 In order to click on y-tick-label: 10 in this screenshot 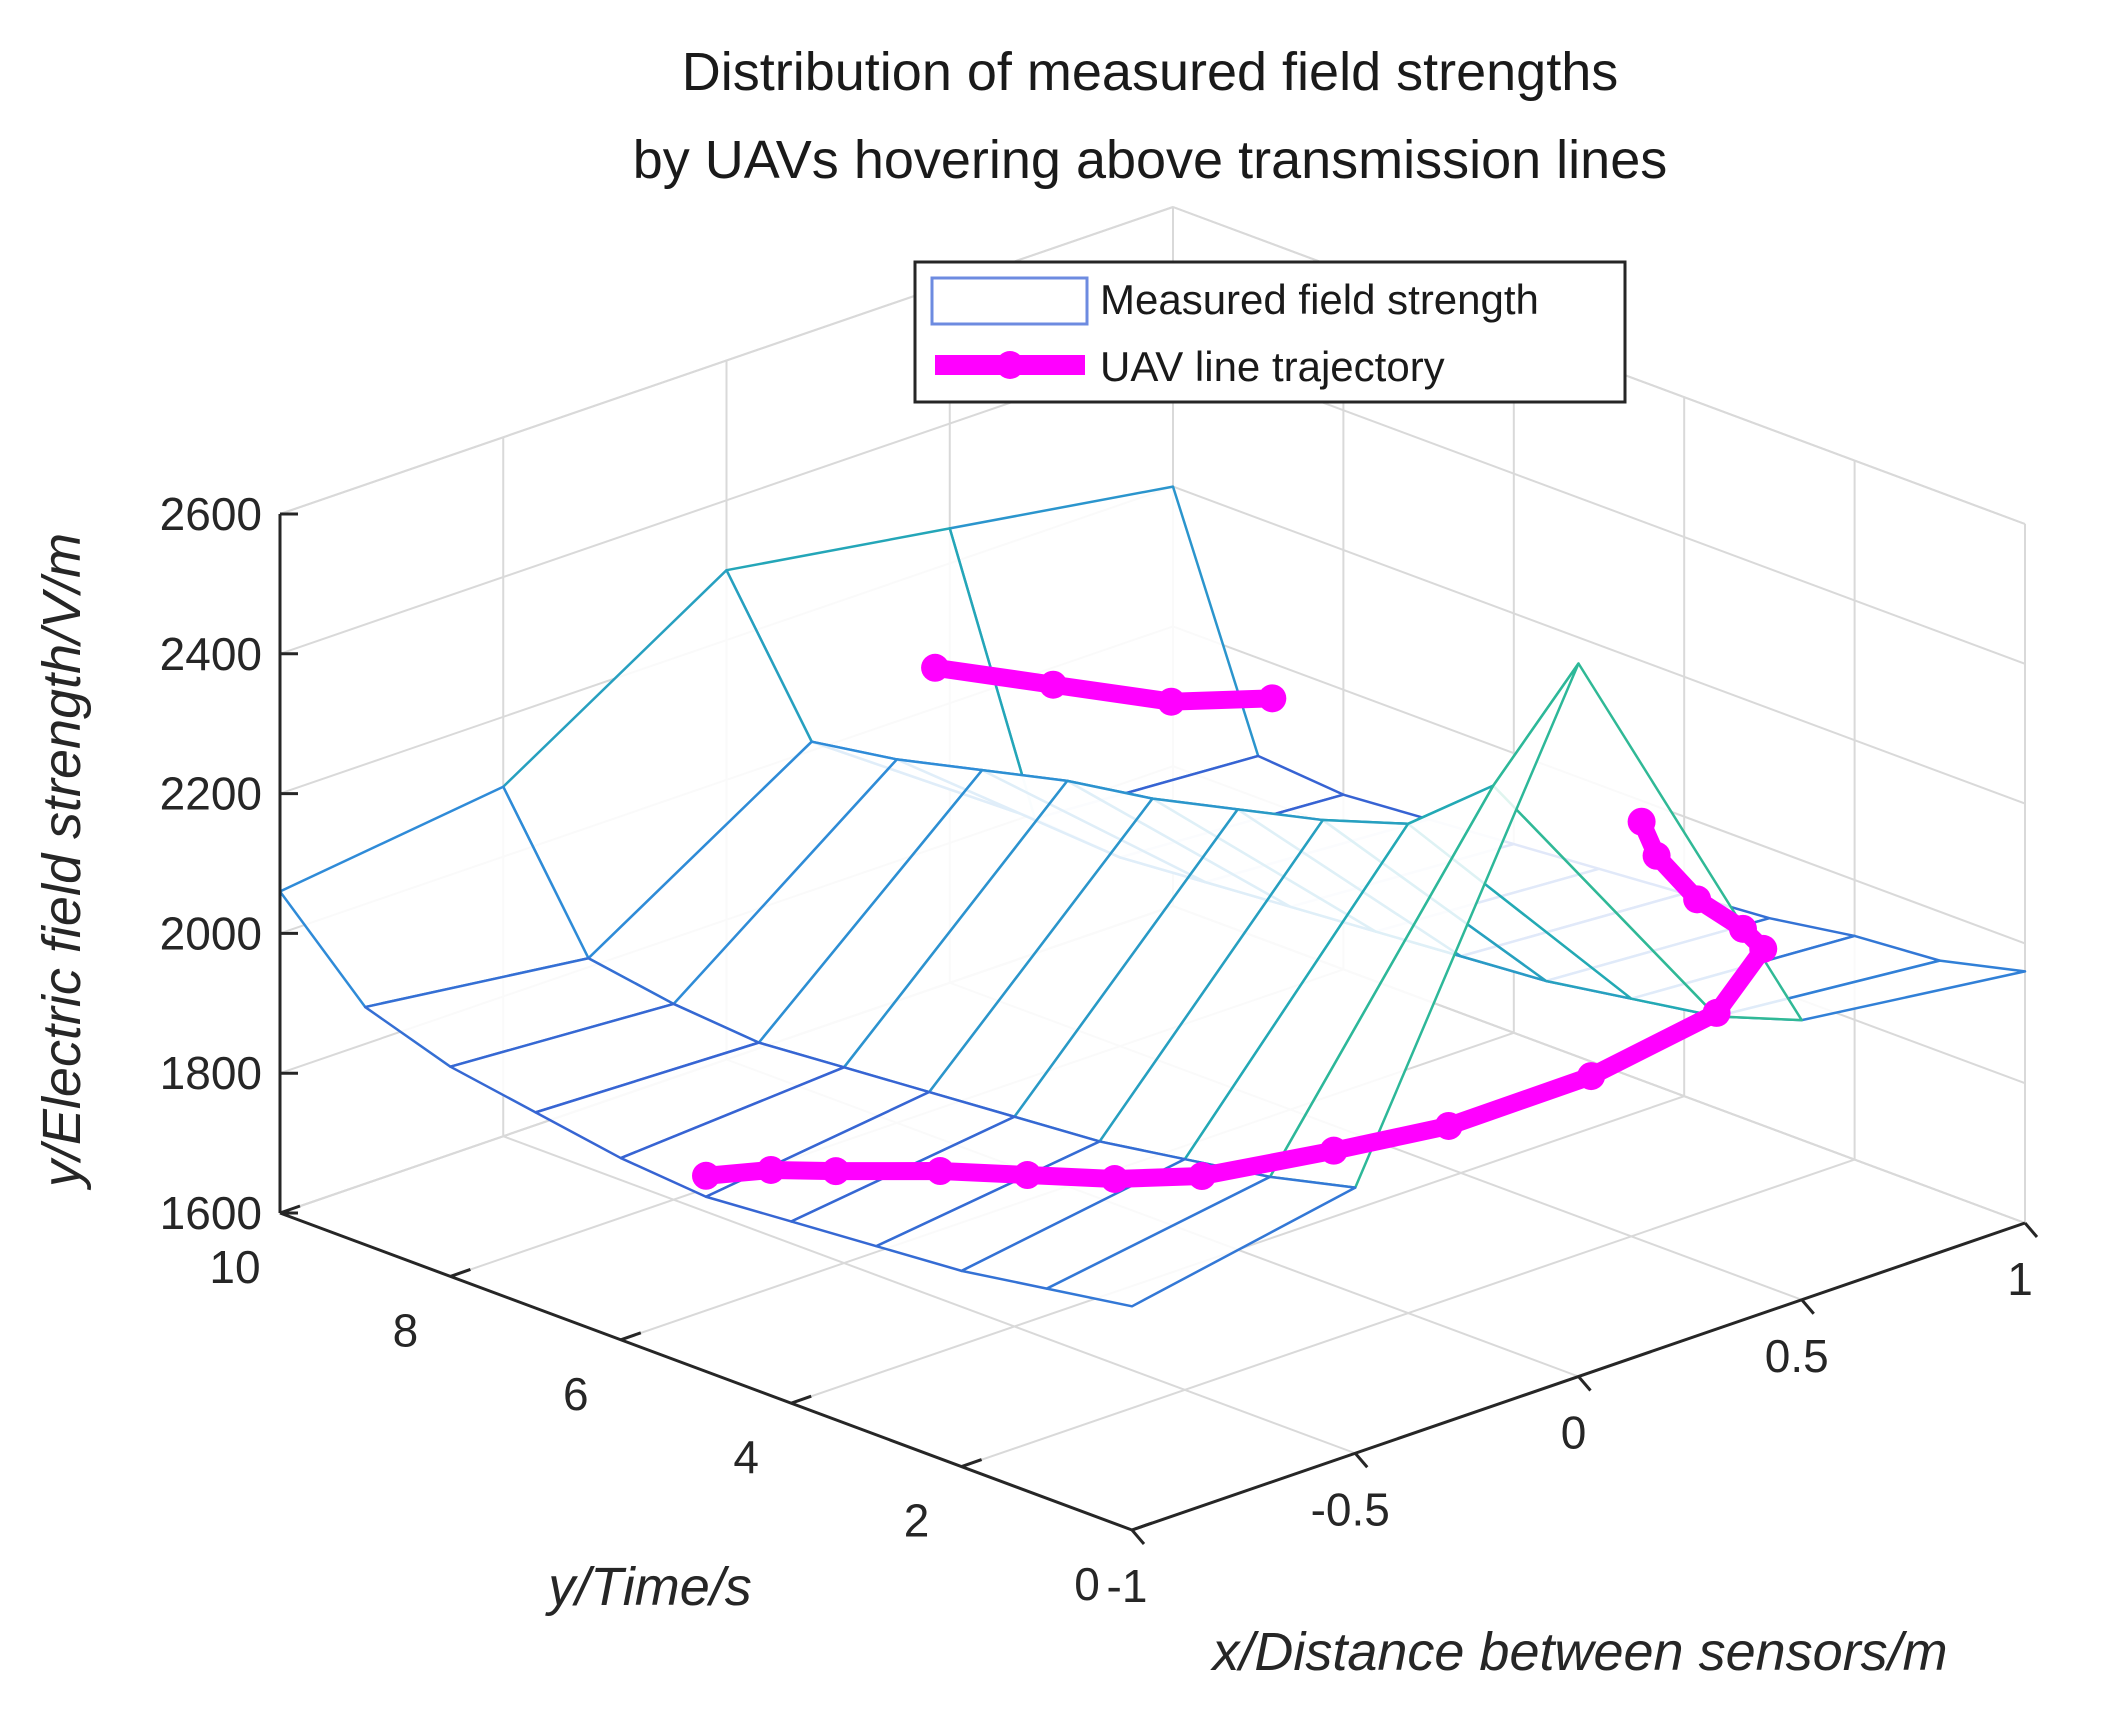, I will do `click(234, 1267)`.